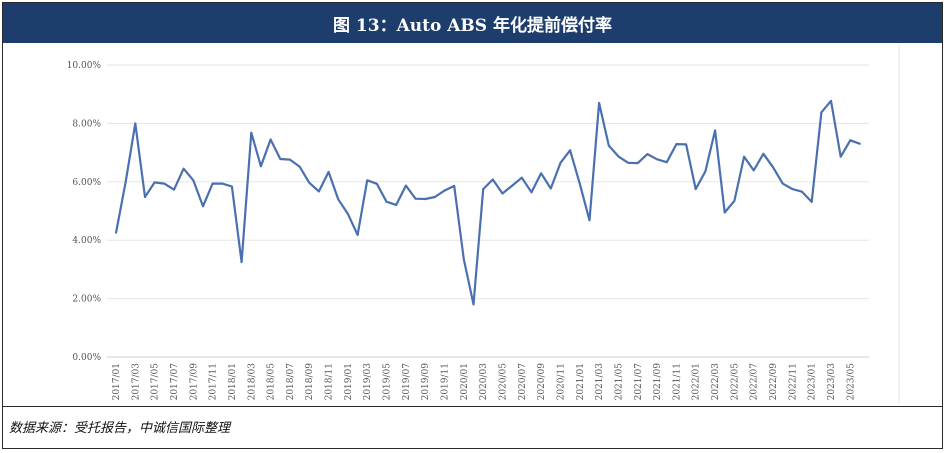 This screenshot has width=947, height=453. Describe the element at coordinates (426, 382) in the screenshot. I see `x-tick-label: 2019/09` at that location.